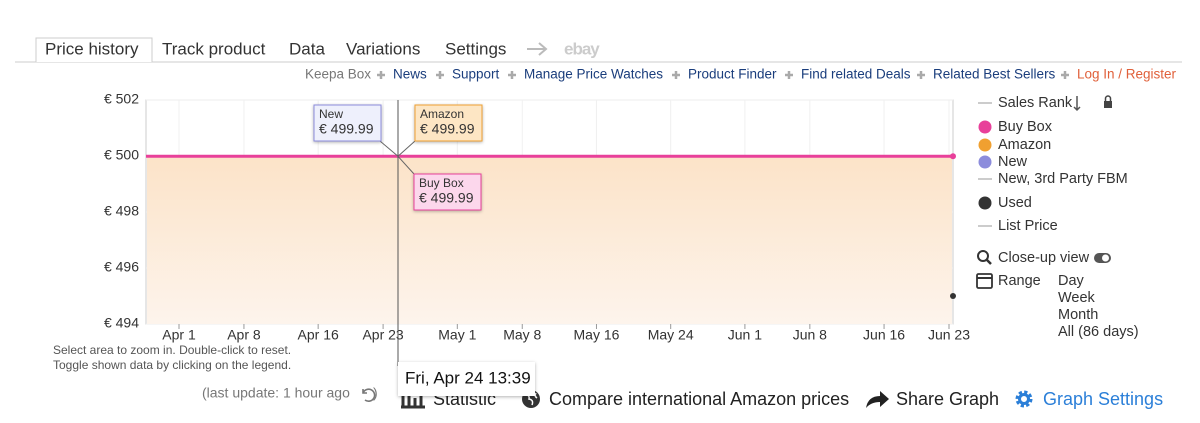 The height and width of the screenshot is (423, 1200). I want to click on range-label: Range, so click(1019, 281).